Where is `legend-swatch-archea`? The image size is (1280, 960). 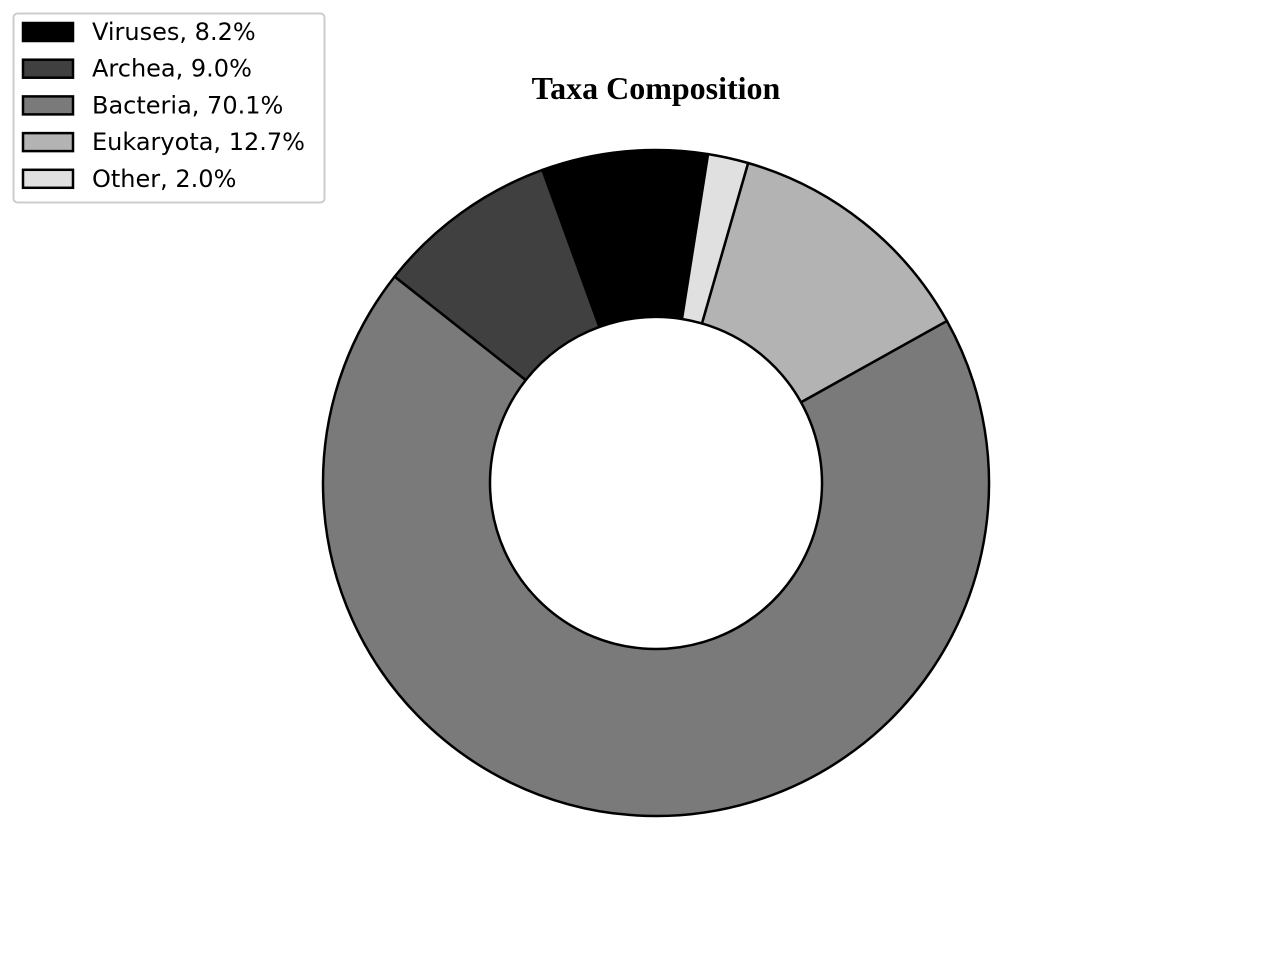
legend-swatch-archea is located at coordinates (48, 68).